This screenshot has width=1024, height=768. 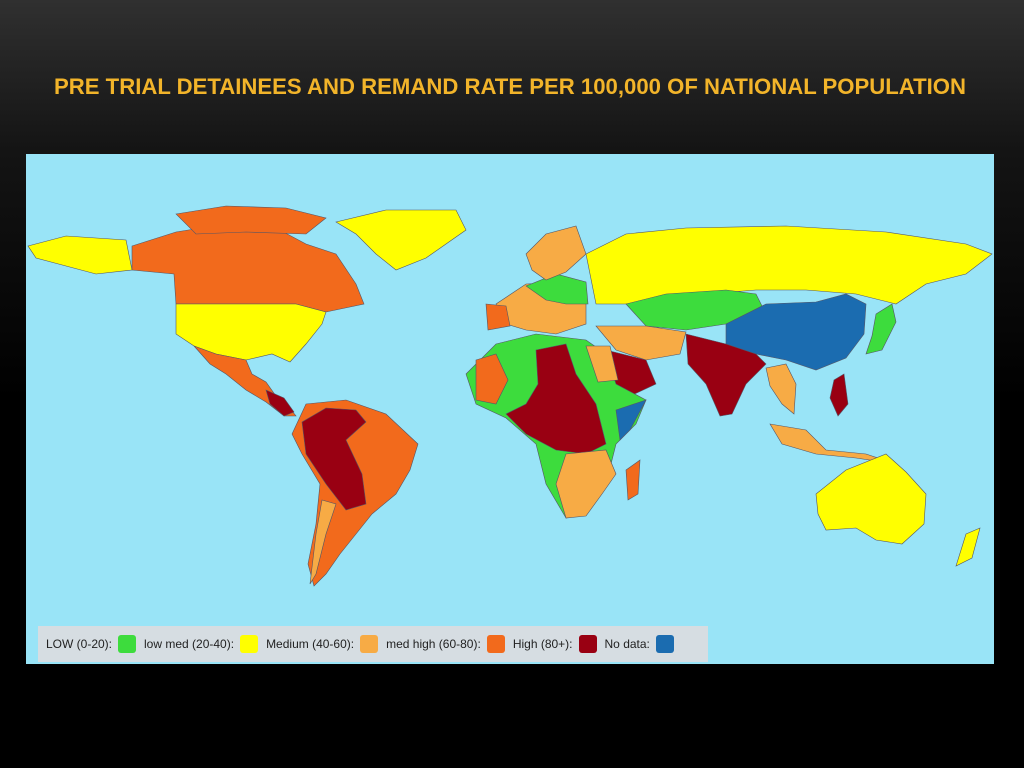 I want to click on legend-label: No data:, so click(x=627, y=644).